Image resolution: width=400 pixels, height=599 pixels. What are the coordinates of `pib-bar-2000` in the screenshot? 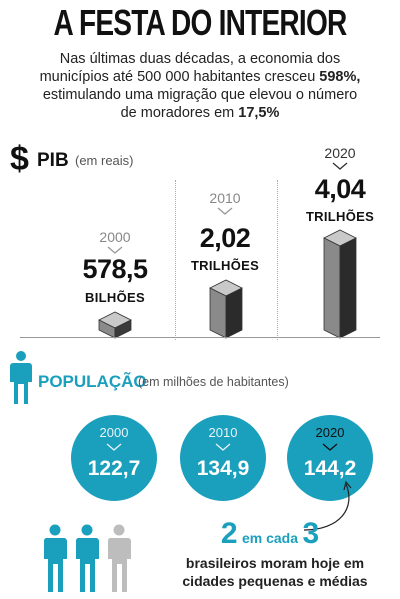 It's located at (115, 325).